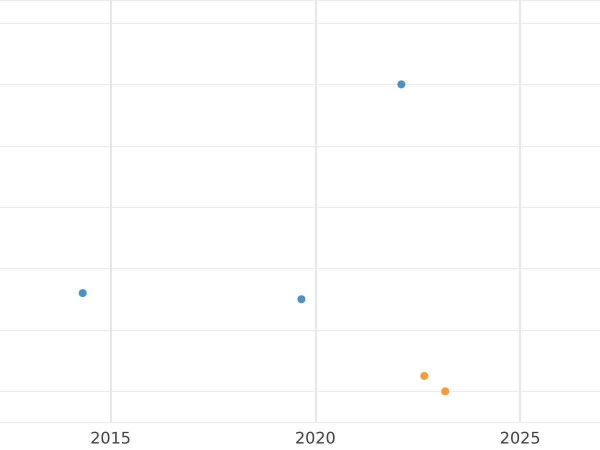 This screenshot has width=600, height=450. What do you see at coordinates (110, 438) in the screenshot?
I see `x-tick-label: 2015` at bounding box center [110, 438].